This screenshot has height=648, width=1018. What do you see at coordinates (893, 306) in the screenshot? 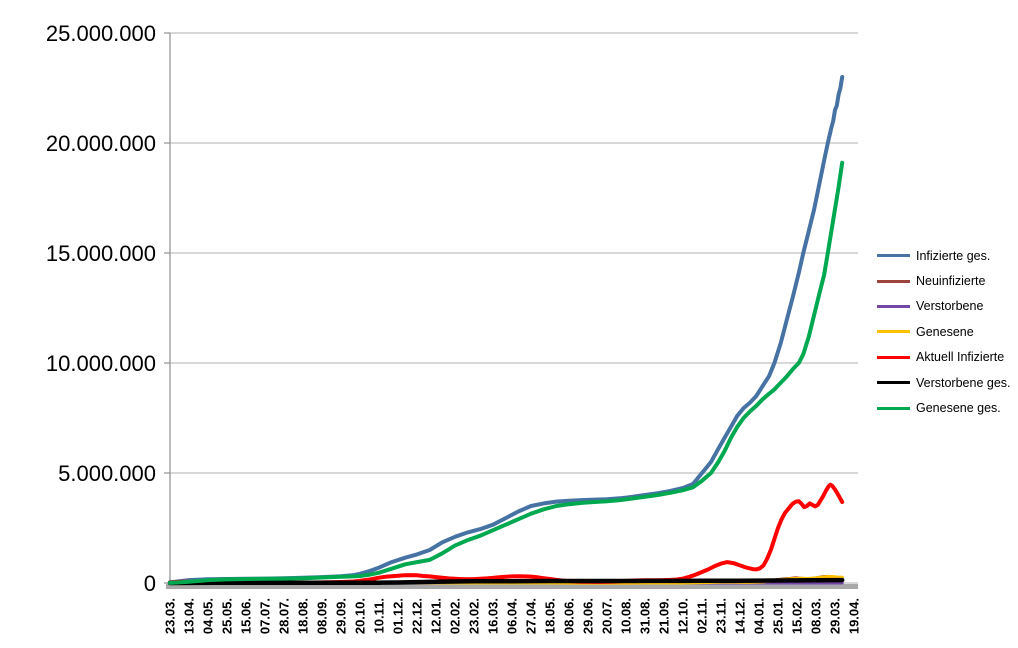
I see `legend-swatch-verstorbene` at bounding box center [893, 306].